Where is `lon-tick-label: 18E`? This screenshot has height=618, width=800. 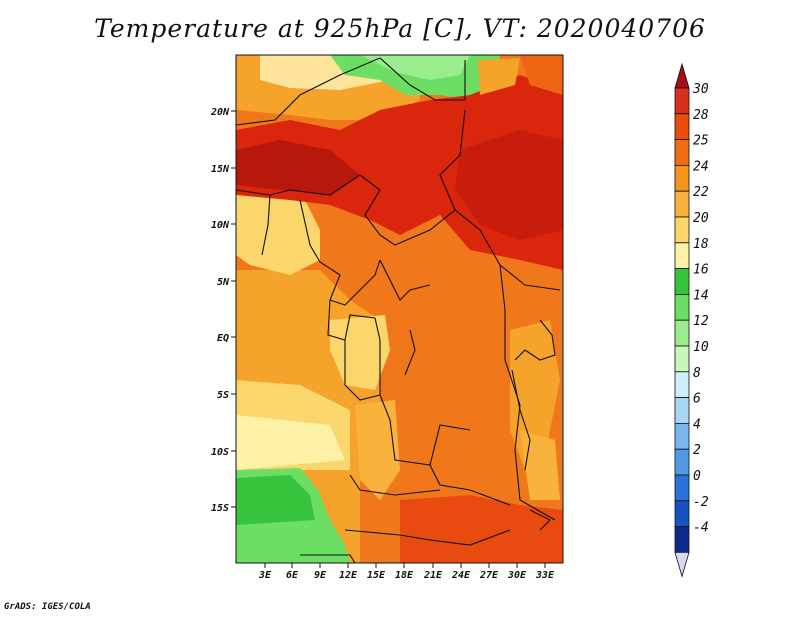
lon-tick-label: 18E is located at coordinates (404, 575).